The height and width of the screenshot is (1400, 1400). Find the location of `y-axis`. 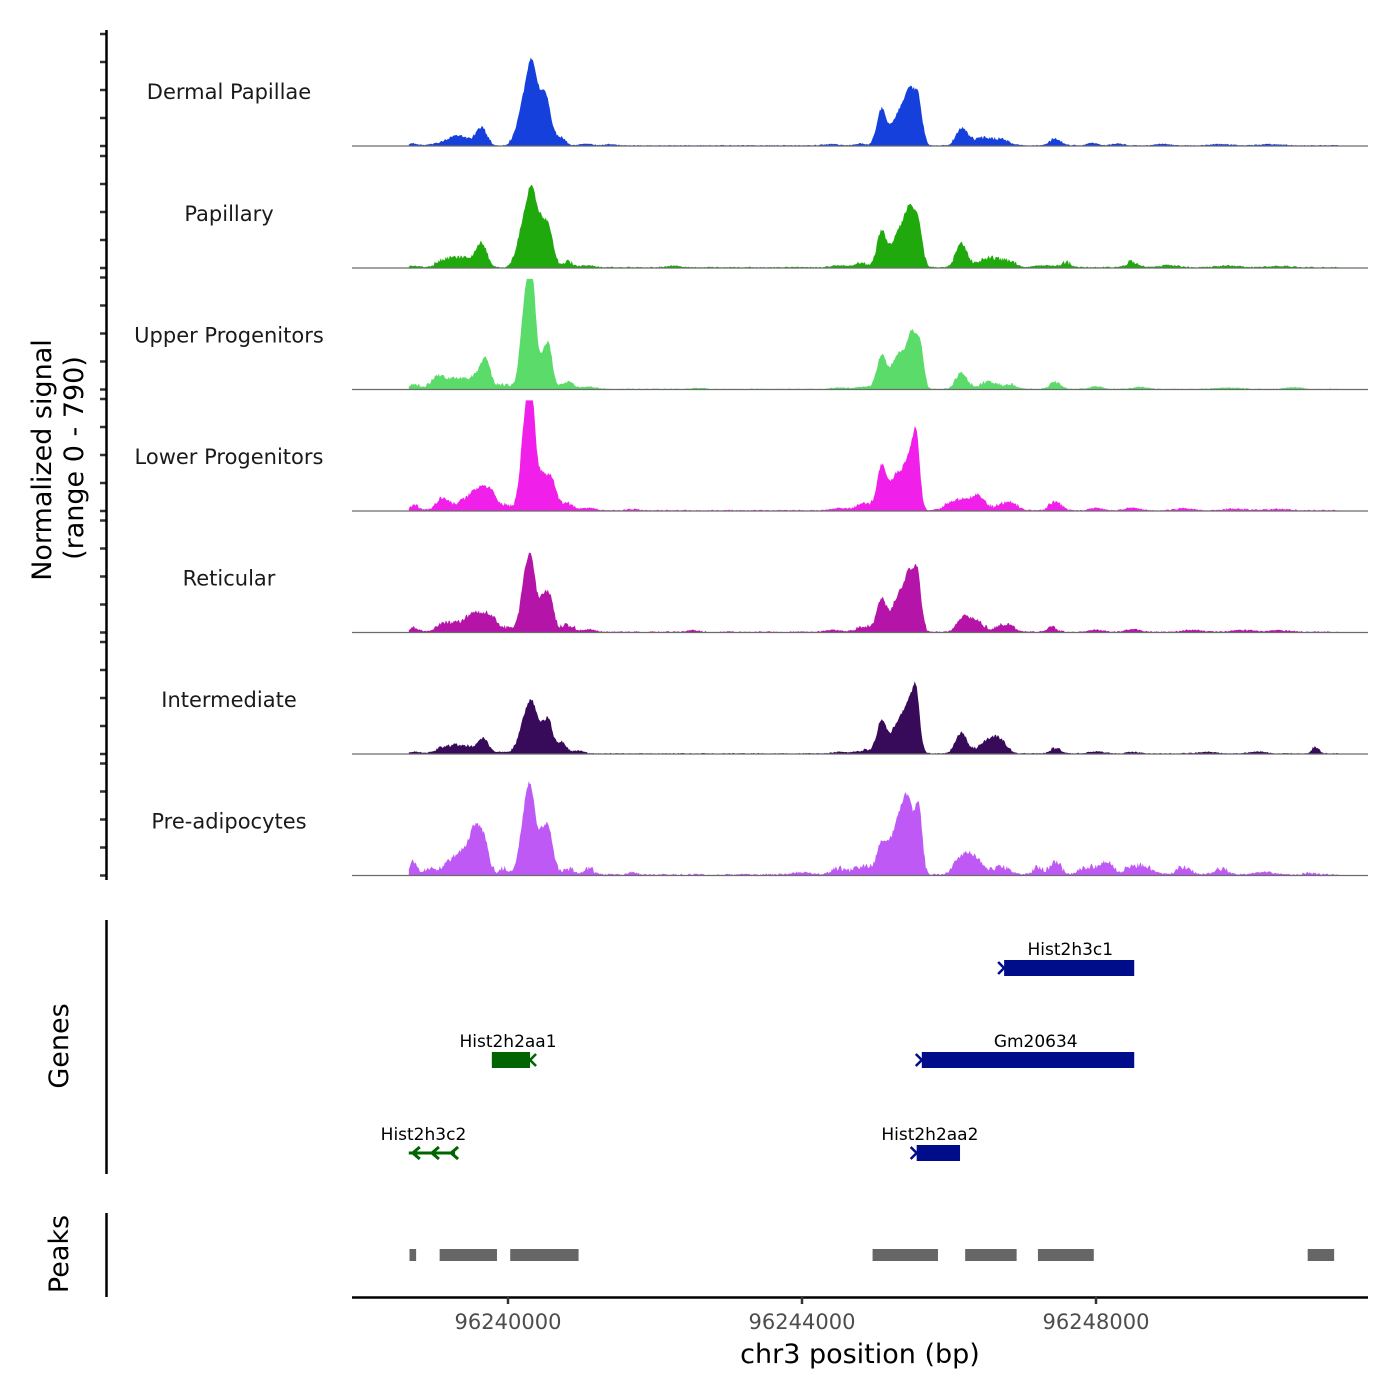

y-axis is located at coordinates (104, 455).